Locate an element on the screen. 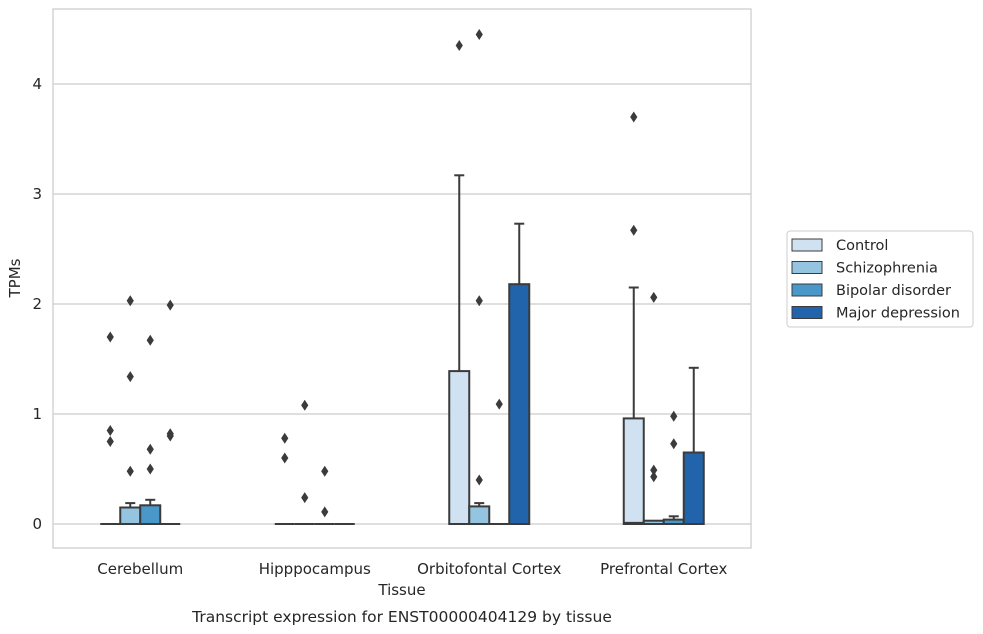  x-tick-label: Cerebellum is located at coordinates (140, 569).